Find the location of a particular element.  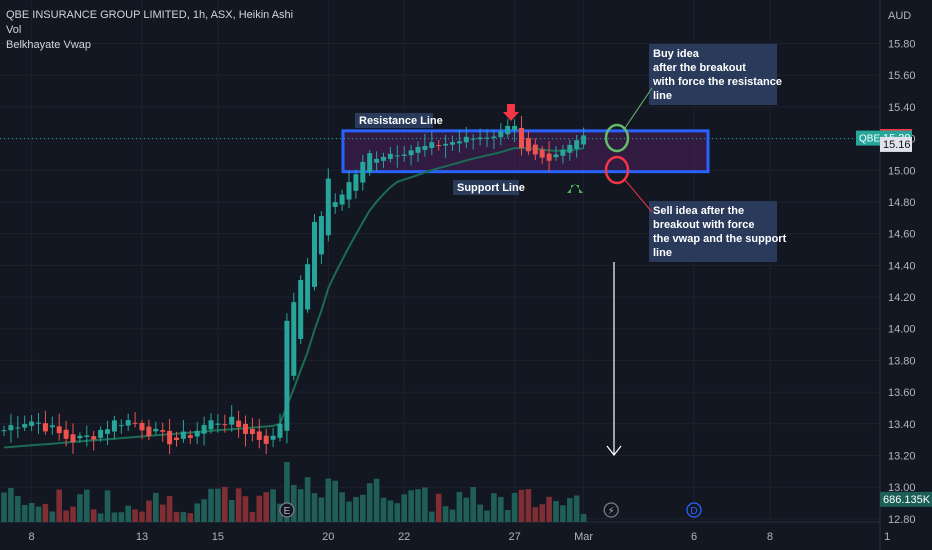

volume-bars is located at coordinates (294, 492).